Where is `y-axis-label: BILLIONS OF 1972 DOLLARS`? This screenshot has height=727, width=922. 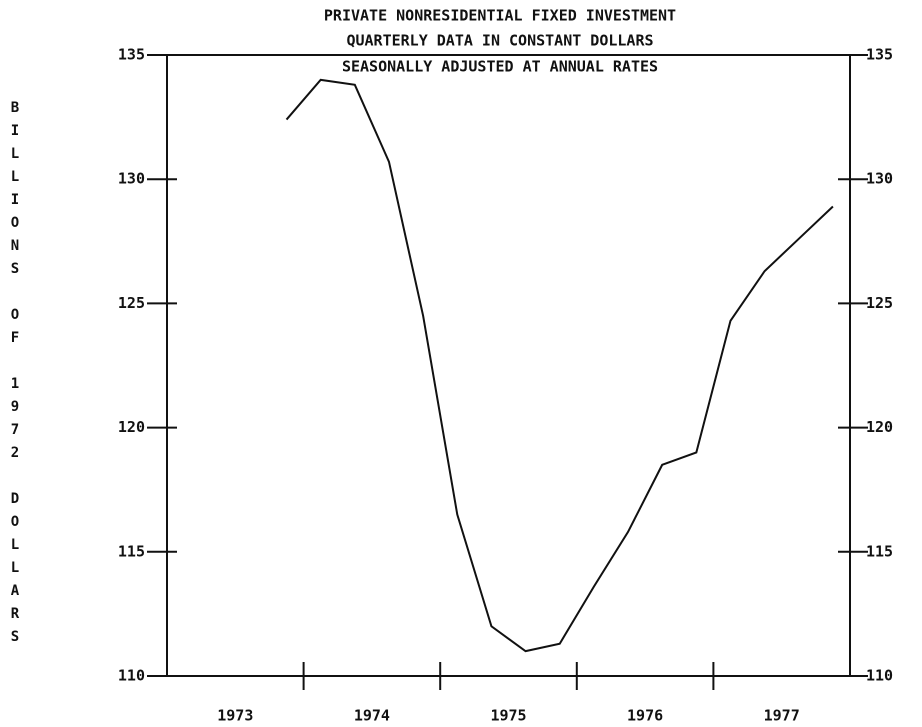
y-axis-label: BILLIONS OF 1972 DOLLARS is located at coordinates (15, 376).